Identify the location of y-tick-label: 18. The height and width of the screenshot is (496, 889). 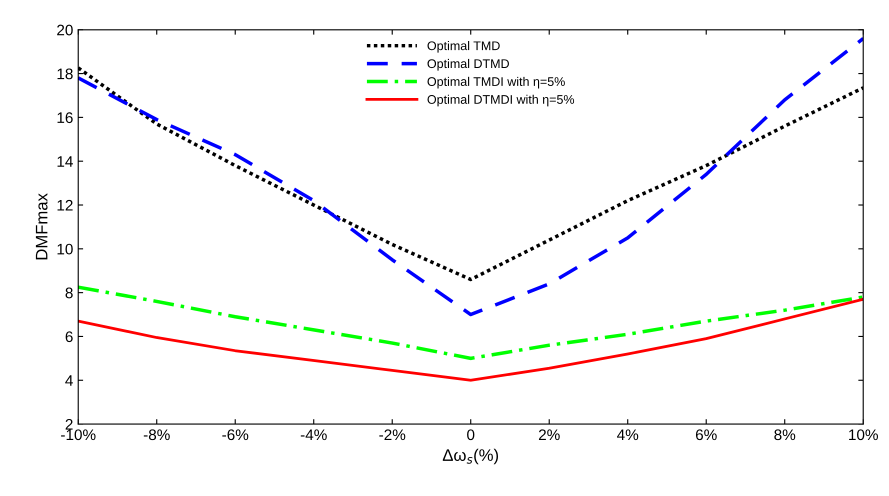
(65, 74).